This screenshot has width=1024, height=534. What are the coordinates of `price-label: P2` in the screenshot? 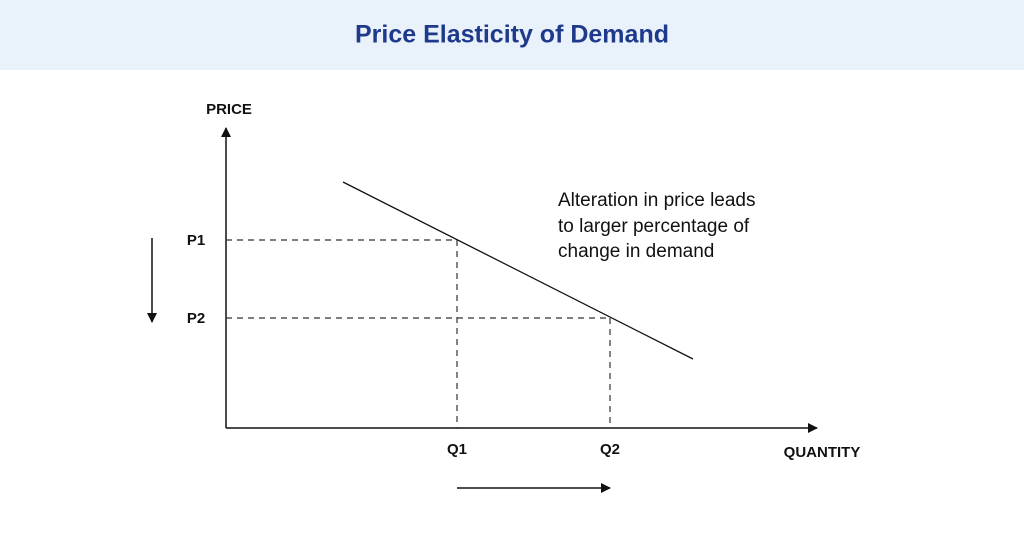 It's located at (196, 318).